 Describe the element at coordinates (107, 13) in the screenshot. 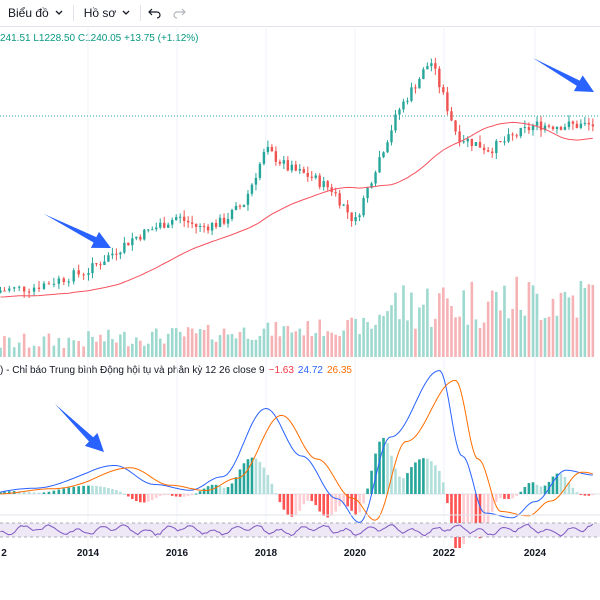

I see `profile-menu-button: Hồ sơ` at that location.